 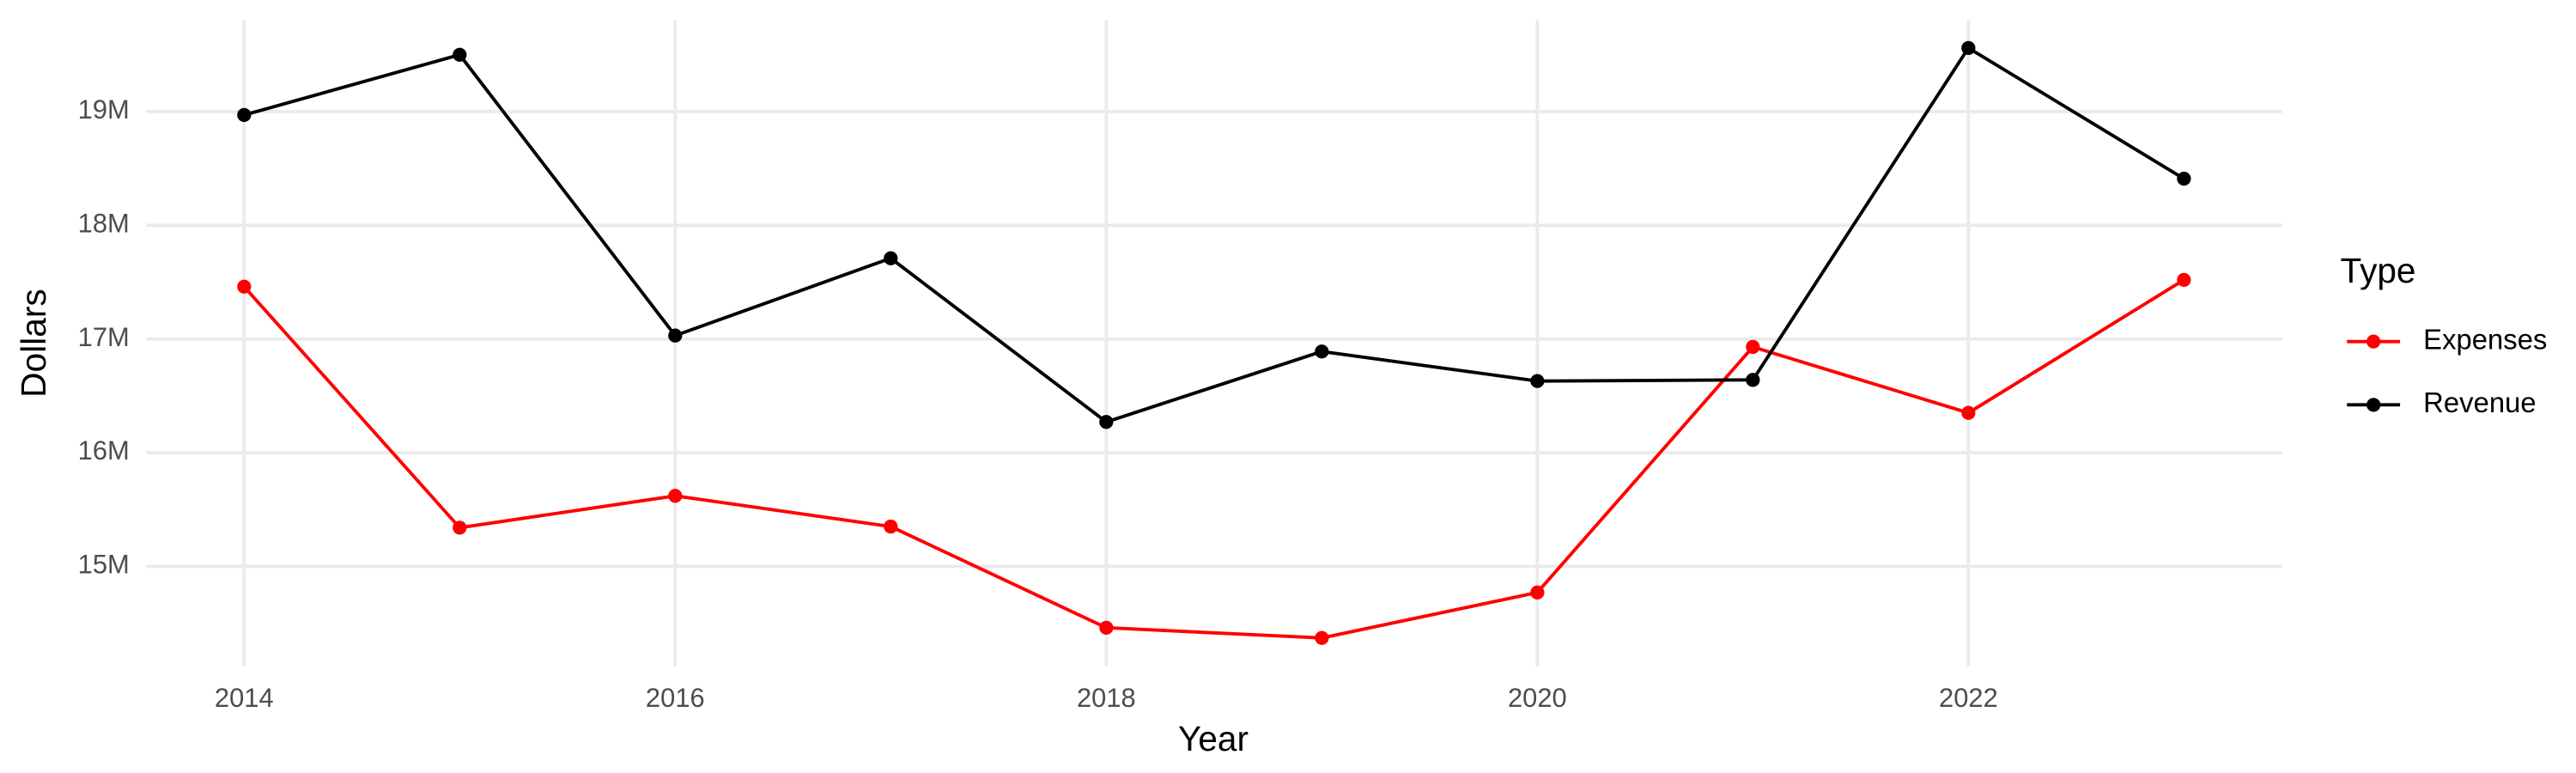 What do you see at coordinates (1537, 698) in the screenshot?
I see `x-tick-label: 2020` at bounding box center [1537, 698].